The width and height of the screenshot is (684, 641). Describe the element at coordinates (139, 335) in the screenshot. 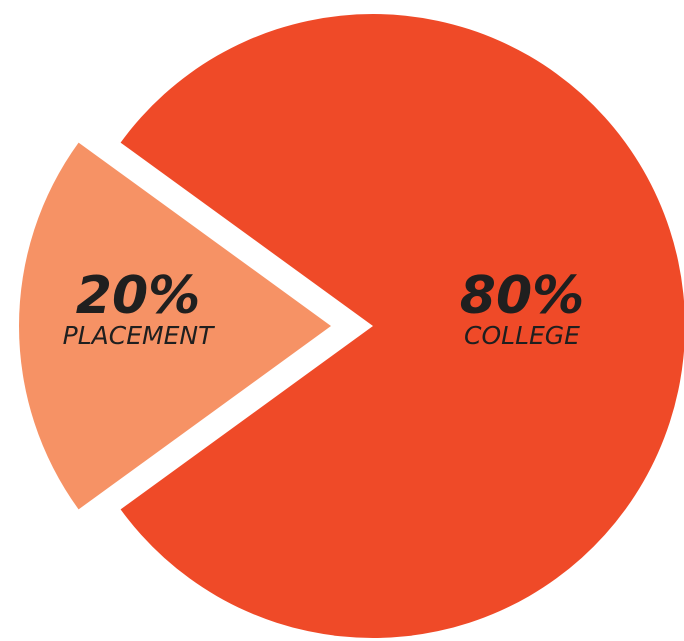

I see `placement-category-label: PLACEMENT` at that location.